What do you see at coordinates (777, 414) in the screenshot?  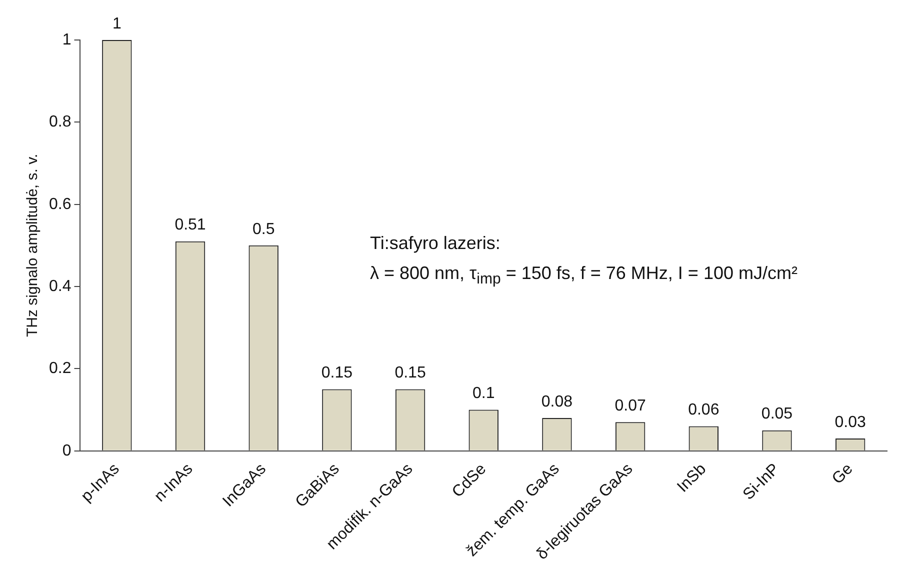 I see `data-label: 0.05` at bounding box center [777, 414].